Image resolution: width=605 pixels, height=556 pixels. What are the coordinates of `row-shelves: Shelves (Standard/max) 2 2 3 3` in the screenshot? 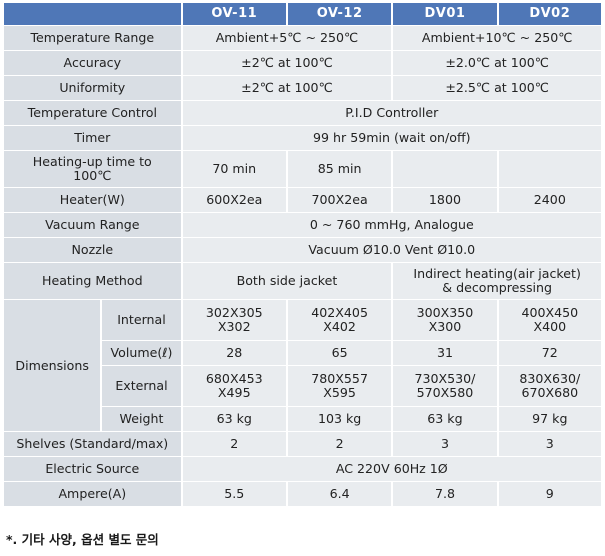 It's located at (302, 444).